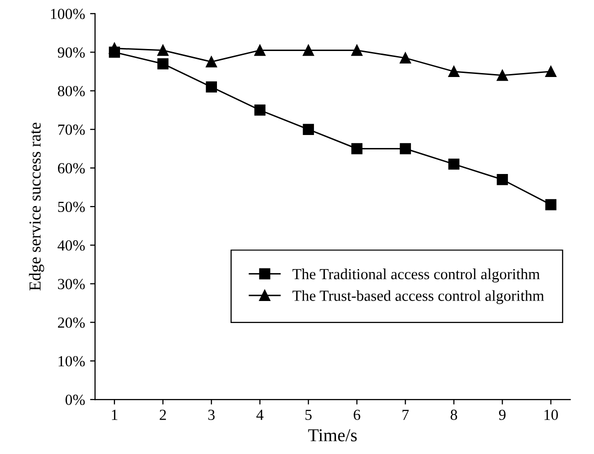  What do you see at coordinates (454, 415) in the screenshot?
I see `x-tick-label: 8` at bounding box center [454, 415].